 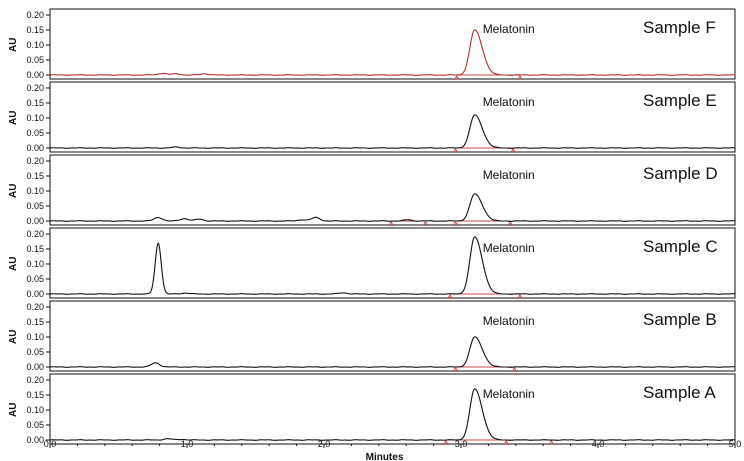 I want to click on panel-4-y-tick-label-3: 0.10, so click(x=35, y=264).